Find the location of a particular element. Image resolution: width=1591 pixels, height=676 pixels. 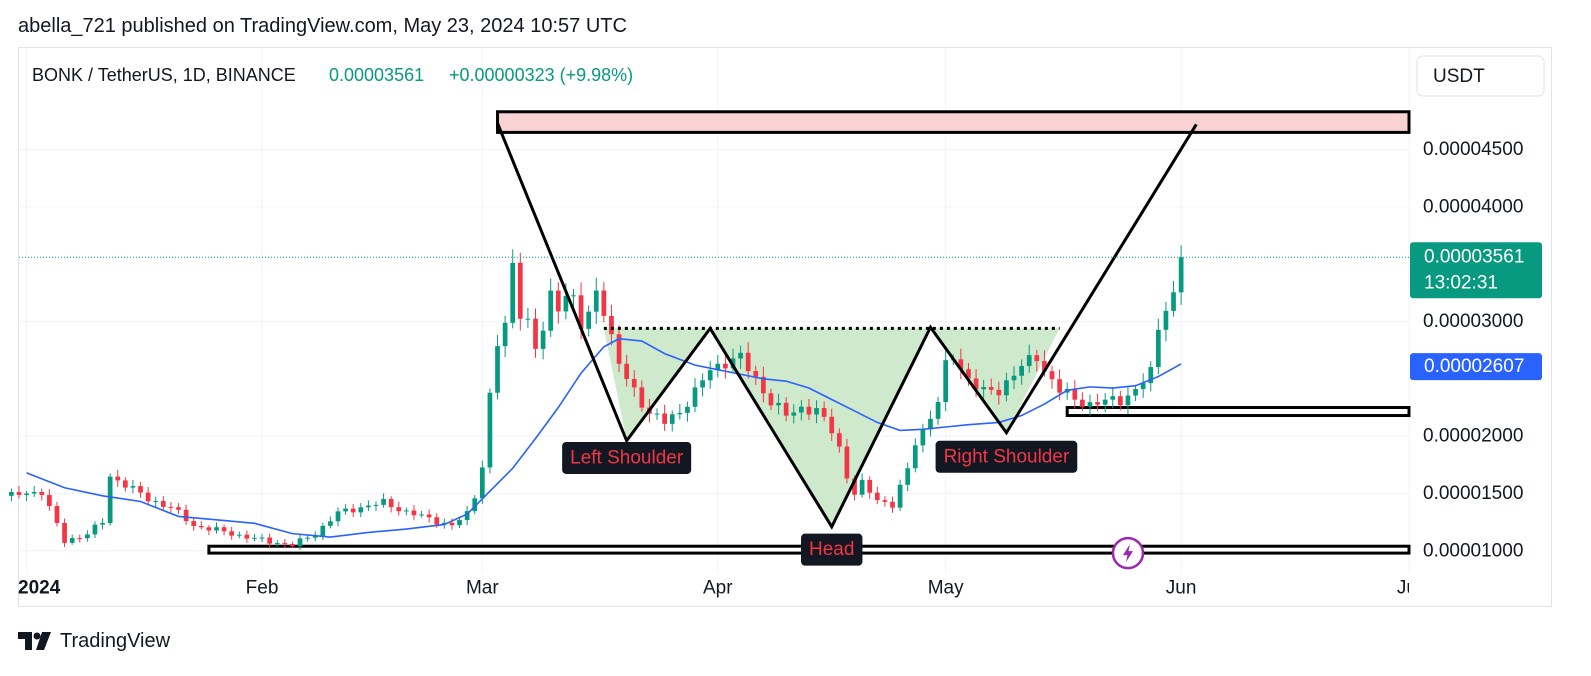

tradingview-logo-icon is located at coordinates (35, 641).